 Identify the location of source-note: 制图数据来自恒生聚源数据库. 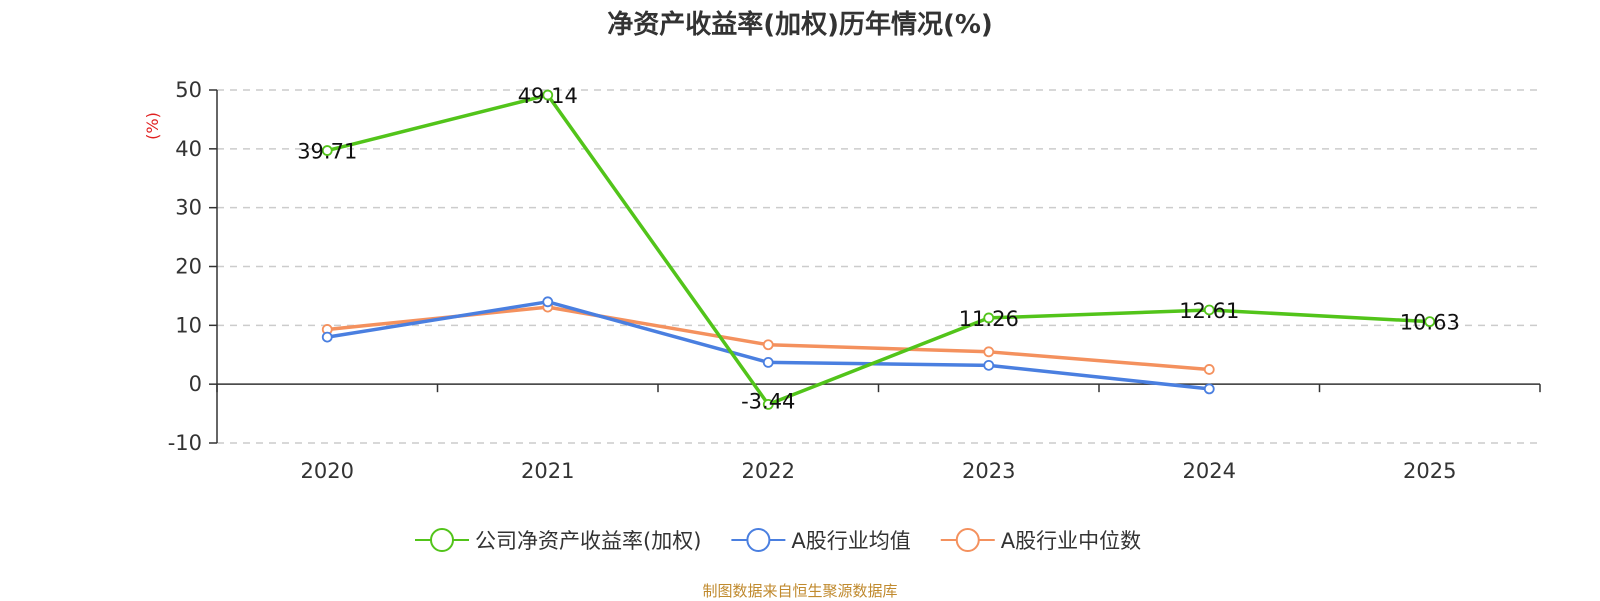
(800, 591).